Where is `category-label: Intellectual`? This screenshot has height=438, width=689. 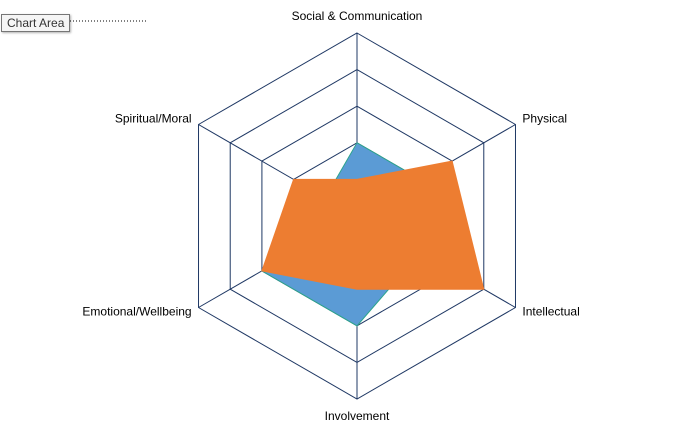
category-label: Intellectual is located at coordinates (550, 312).